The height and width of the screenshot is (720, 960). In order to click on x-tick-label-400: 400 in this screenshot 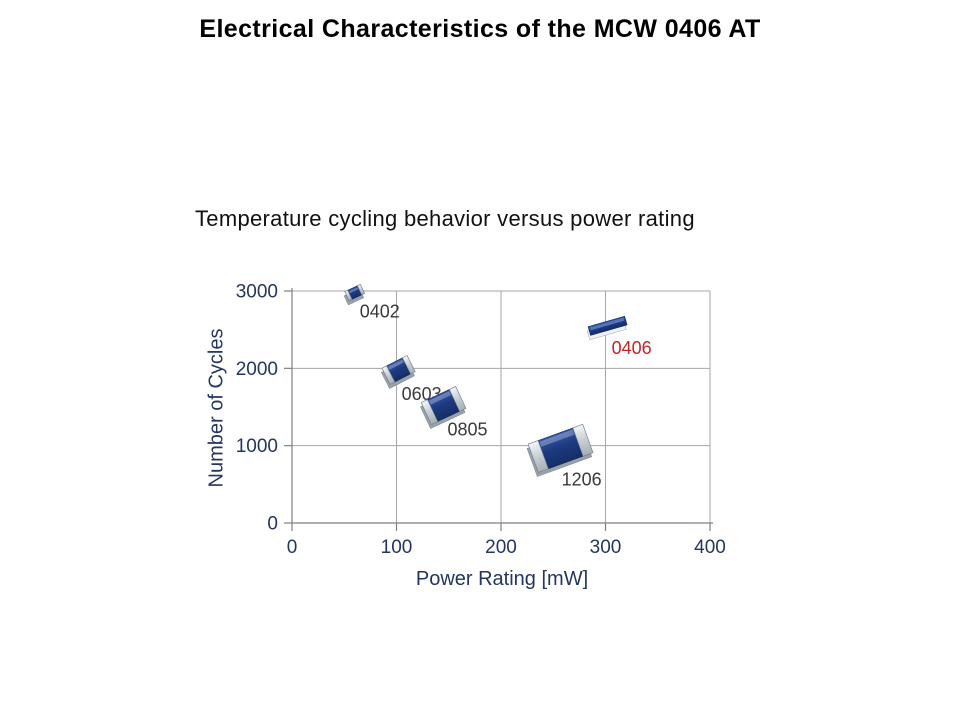, I will do `click(710, 547)`.